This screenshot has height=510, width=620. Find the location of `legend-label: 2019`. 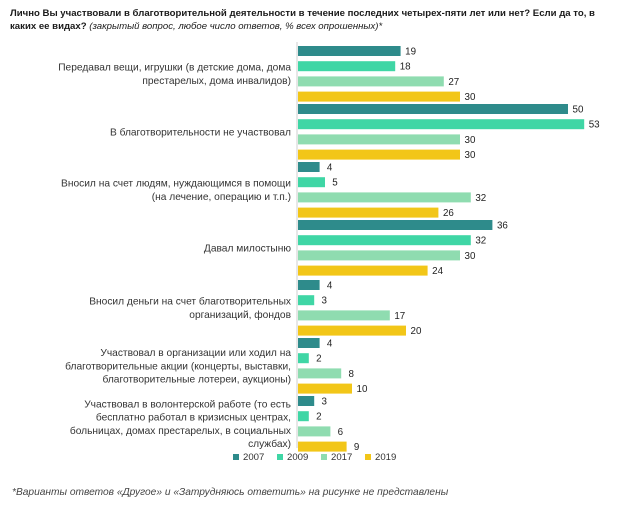

legend-label: 2019 is located at coordinates (385, 457).